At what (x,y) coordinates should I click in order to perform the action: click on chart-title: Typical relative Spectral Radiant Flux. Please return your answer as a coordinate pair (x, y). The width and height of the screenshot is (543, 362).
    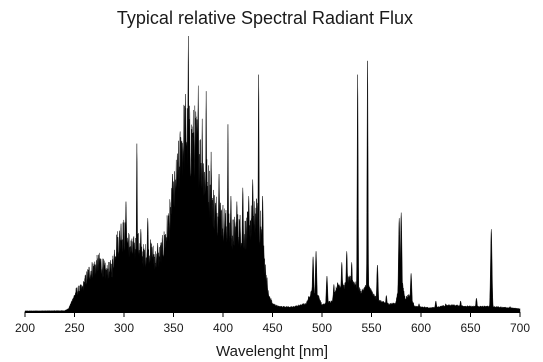
    Looking at the image, I should click on (265, 18).